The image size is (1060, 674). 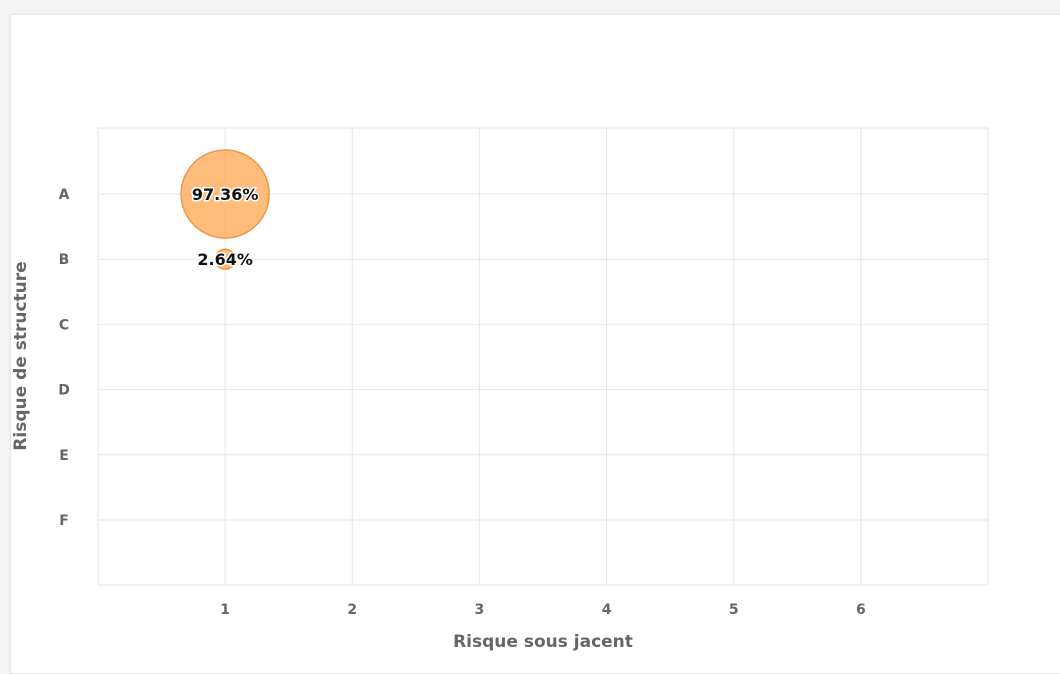 What do you see at coordinates (225, 610) in the screenshot?
I see `x-tick-label: 1` at bounding box center [225, 610].